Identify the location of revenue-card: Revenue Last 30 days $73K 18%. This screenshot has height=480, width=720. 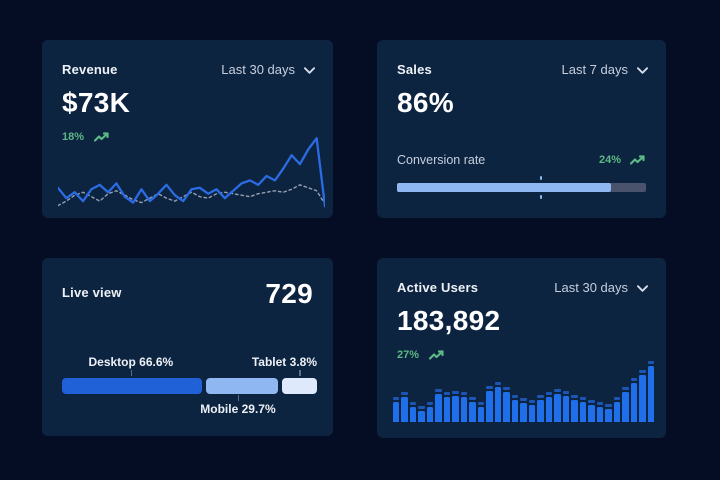
(187, 129).